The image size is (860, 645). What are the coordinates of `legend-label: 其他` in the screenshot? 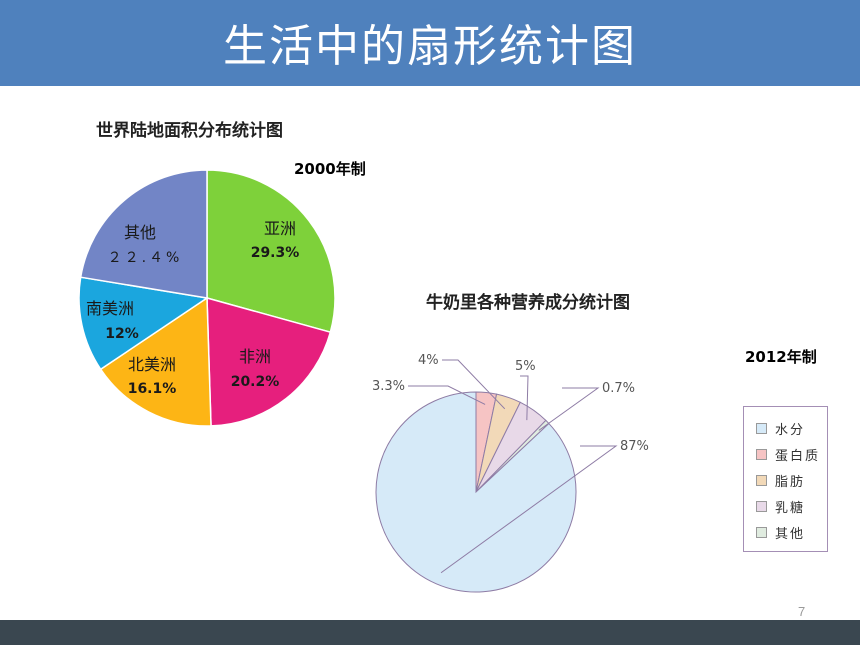 It's located at (790, 534).